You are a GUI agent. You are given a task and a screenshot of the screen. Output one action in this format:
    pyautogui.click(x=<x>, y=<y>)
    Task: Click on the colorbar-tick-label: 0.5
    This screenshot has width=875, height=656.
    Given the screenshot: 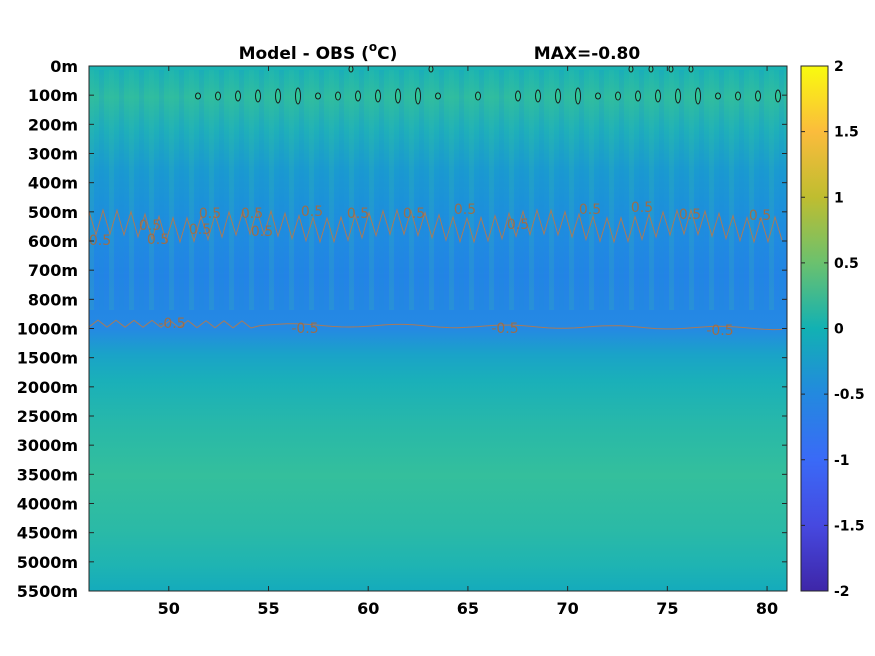 What is the action you would take?
    pyautogui.click(x=846, y=264)
    